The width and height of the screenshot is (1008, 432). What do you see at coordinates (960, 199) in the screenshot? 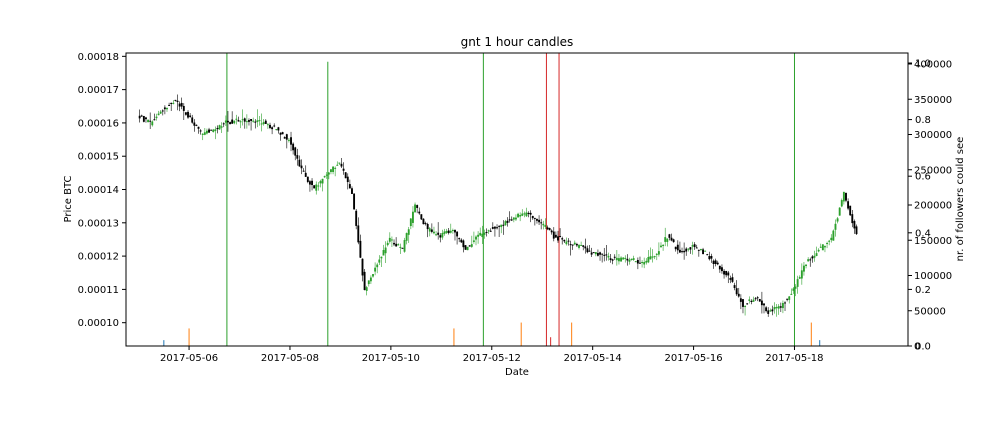
I see `right-y-axis-label: nr. of followers could see` at bounding box center [960, 199].